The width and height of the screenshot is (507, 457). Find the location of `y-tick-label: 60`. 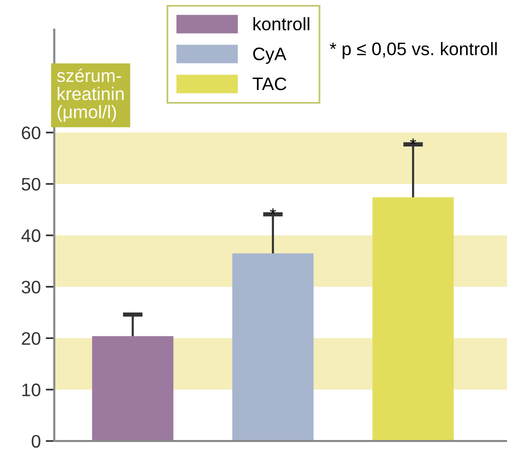

y-tick-label: 60 is located at coordinates (31, 133).